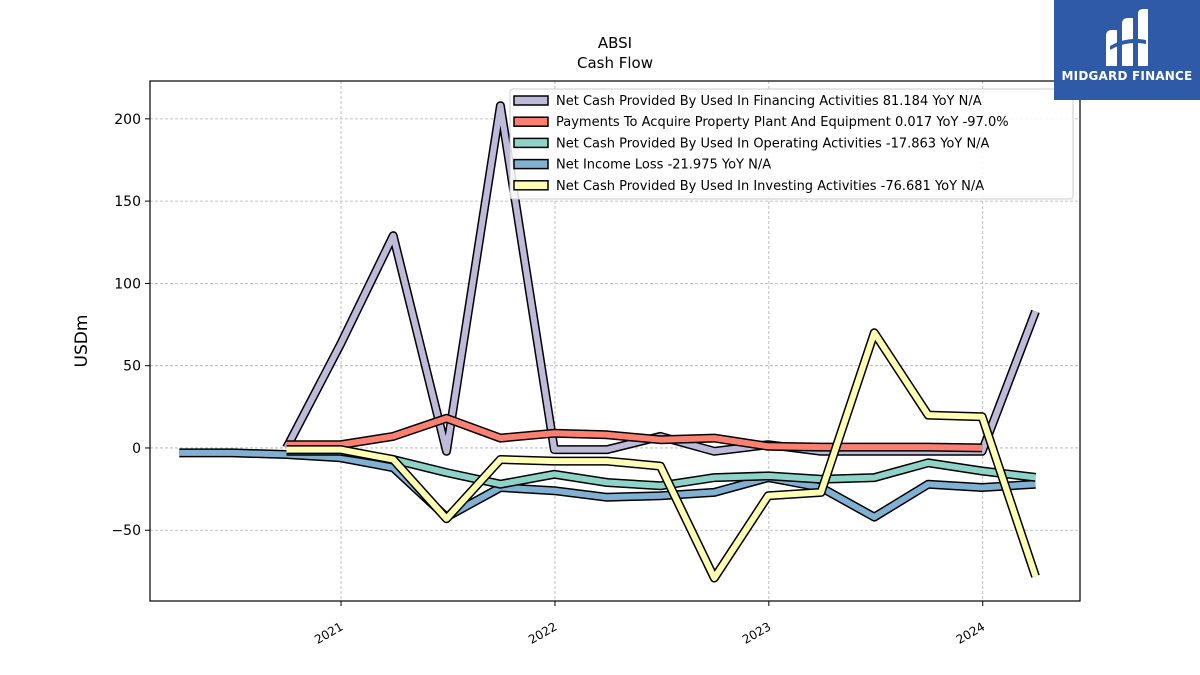  I want to click on x-tick-label: 2022, so click(542, 632).